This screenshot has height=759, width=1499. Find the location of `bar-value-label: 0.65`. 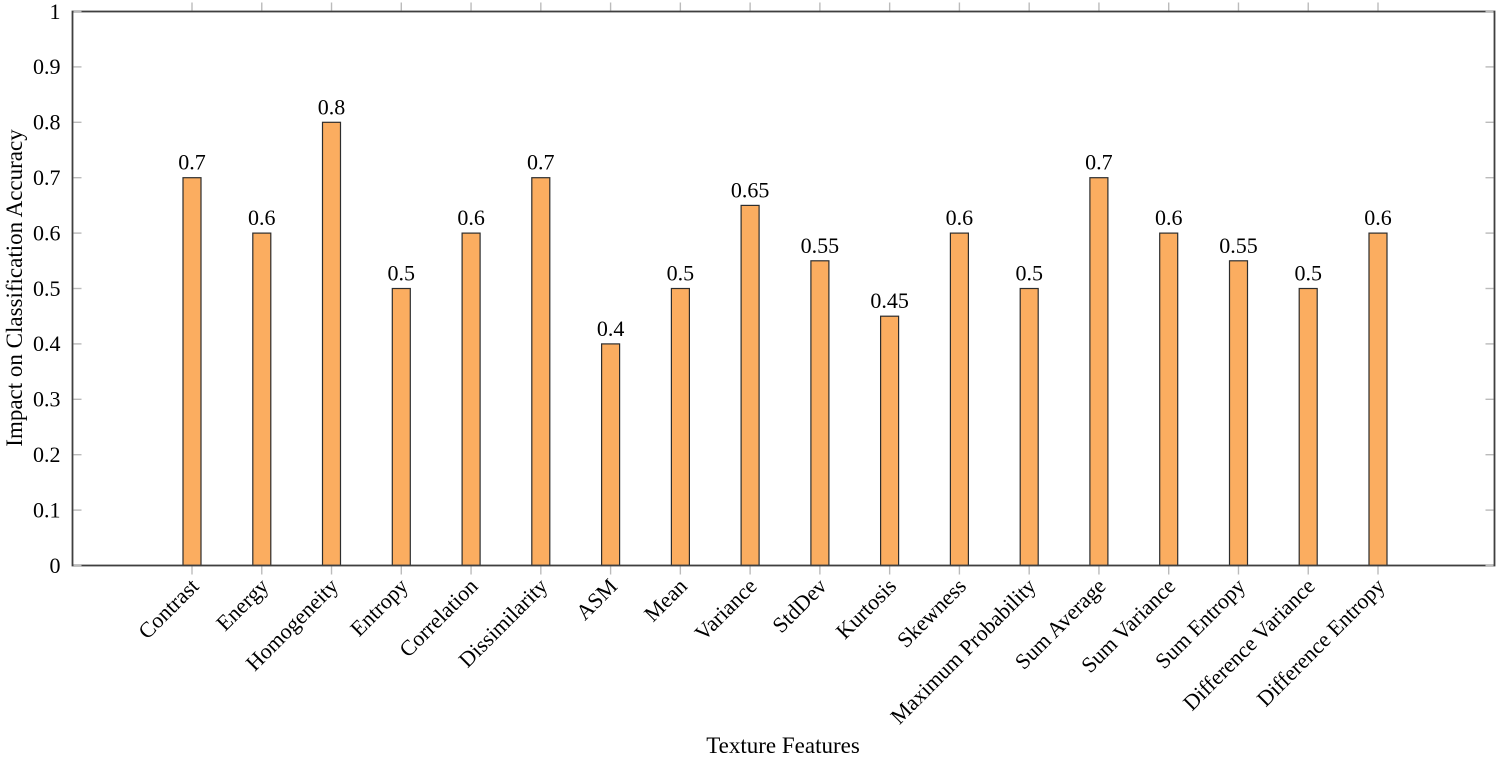

bar-value-label: 0.65 is located at coordinates (750, 189).